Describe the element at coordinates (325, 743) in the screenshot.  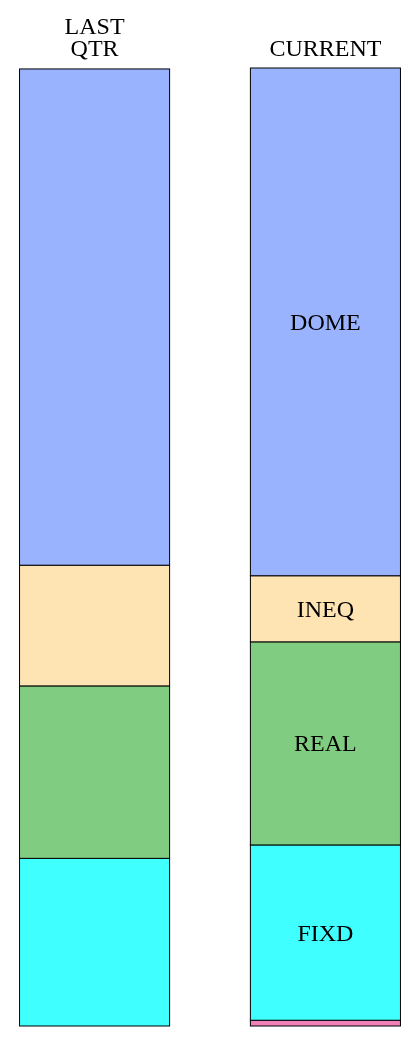
I see `series-label: REAL` at that location.